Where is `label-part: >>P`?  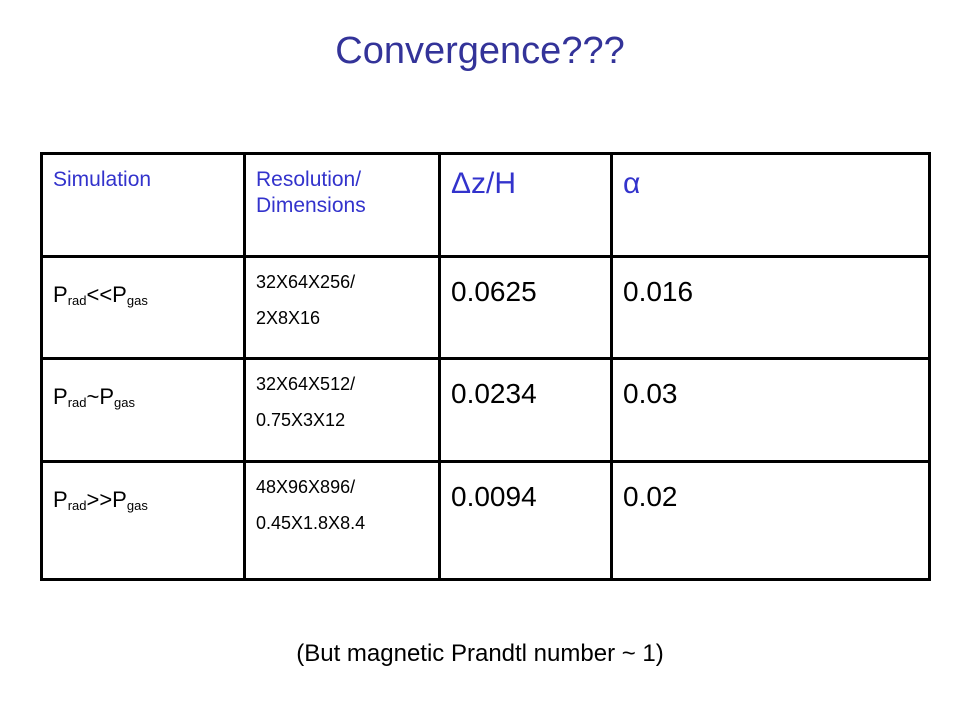 label-part: >>P is located at coordinates (106, 499).